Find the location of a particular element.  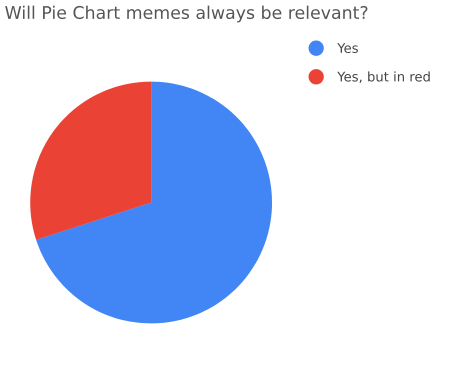

chart-title: Will Pie Chart memes always be relevant? is located at coordinates (186, 14).